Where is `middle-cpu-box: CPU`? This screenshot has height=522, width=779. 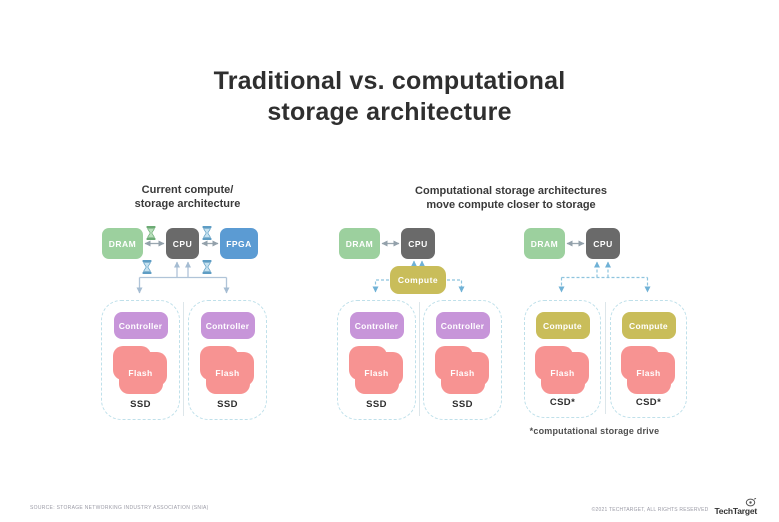 middle-cpu-box: CPU is located at coordinates (418, 243).